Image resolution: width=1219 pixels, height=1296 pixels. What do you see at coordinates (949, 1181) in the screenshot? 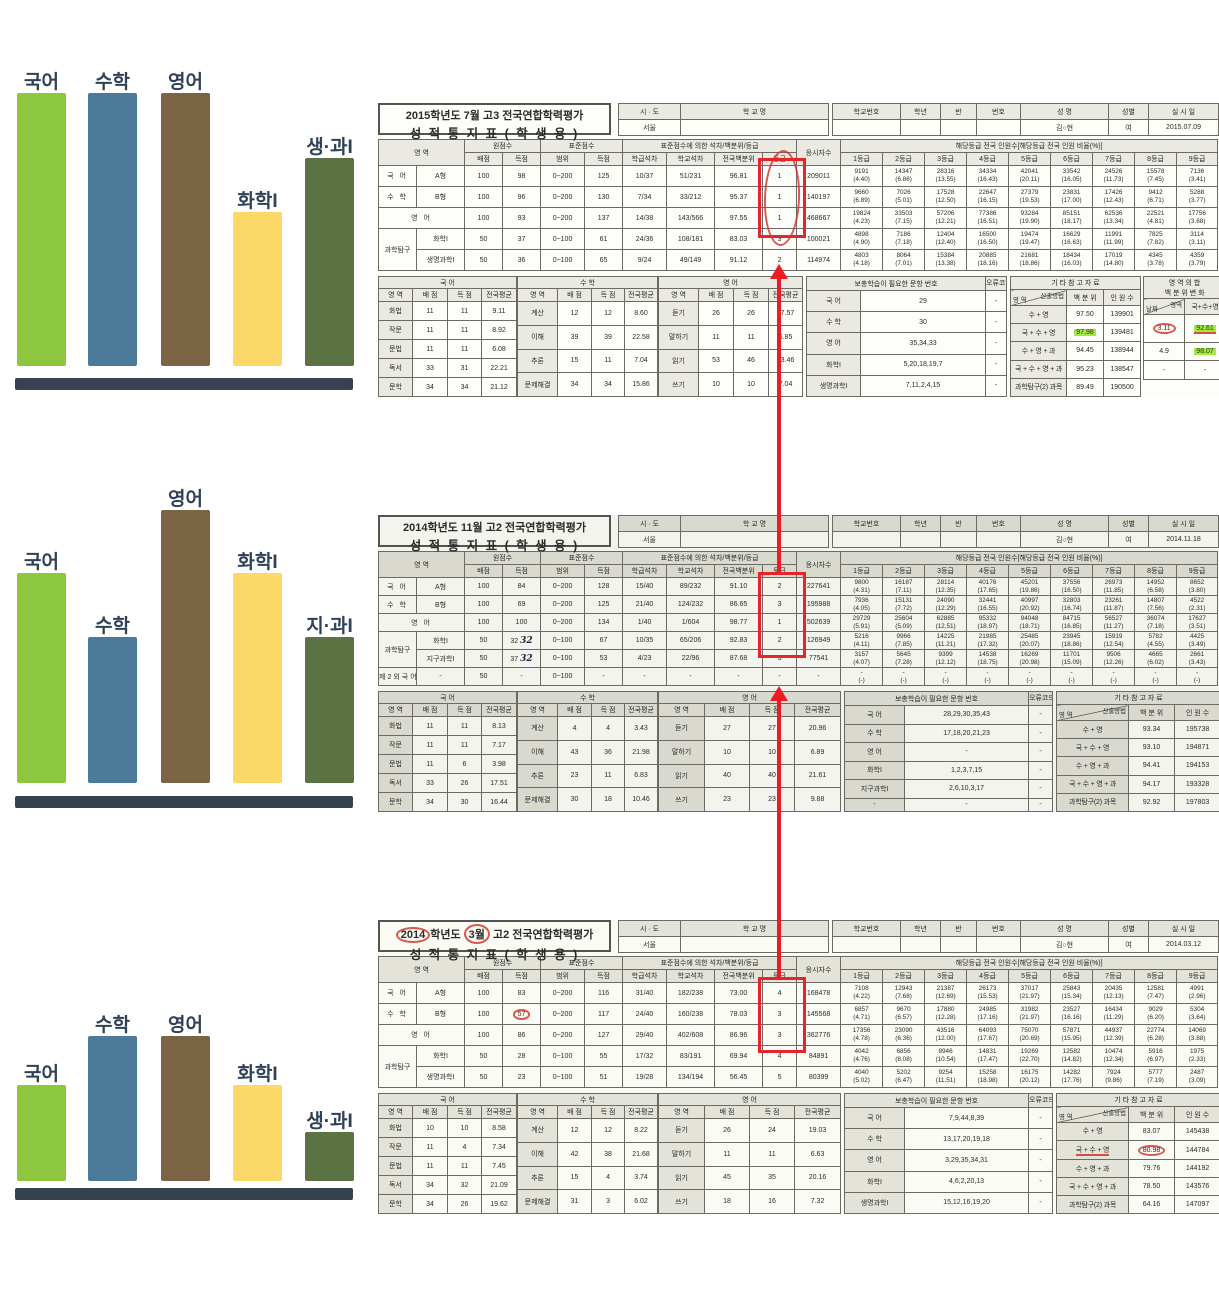
I see `table-row: 화학I 4,6,2,20,13-` at bounding box center [949, 1181].